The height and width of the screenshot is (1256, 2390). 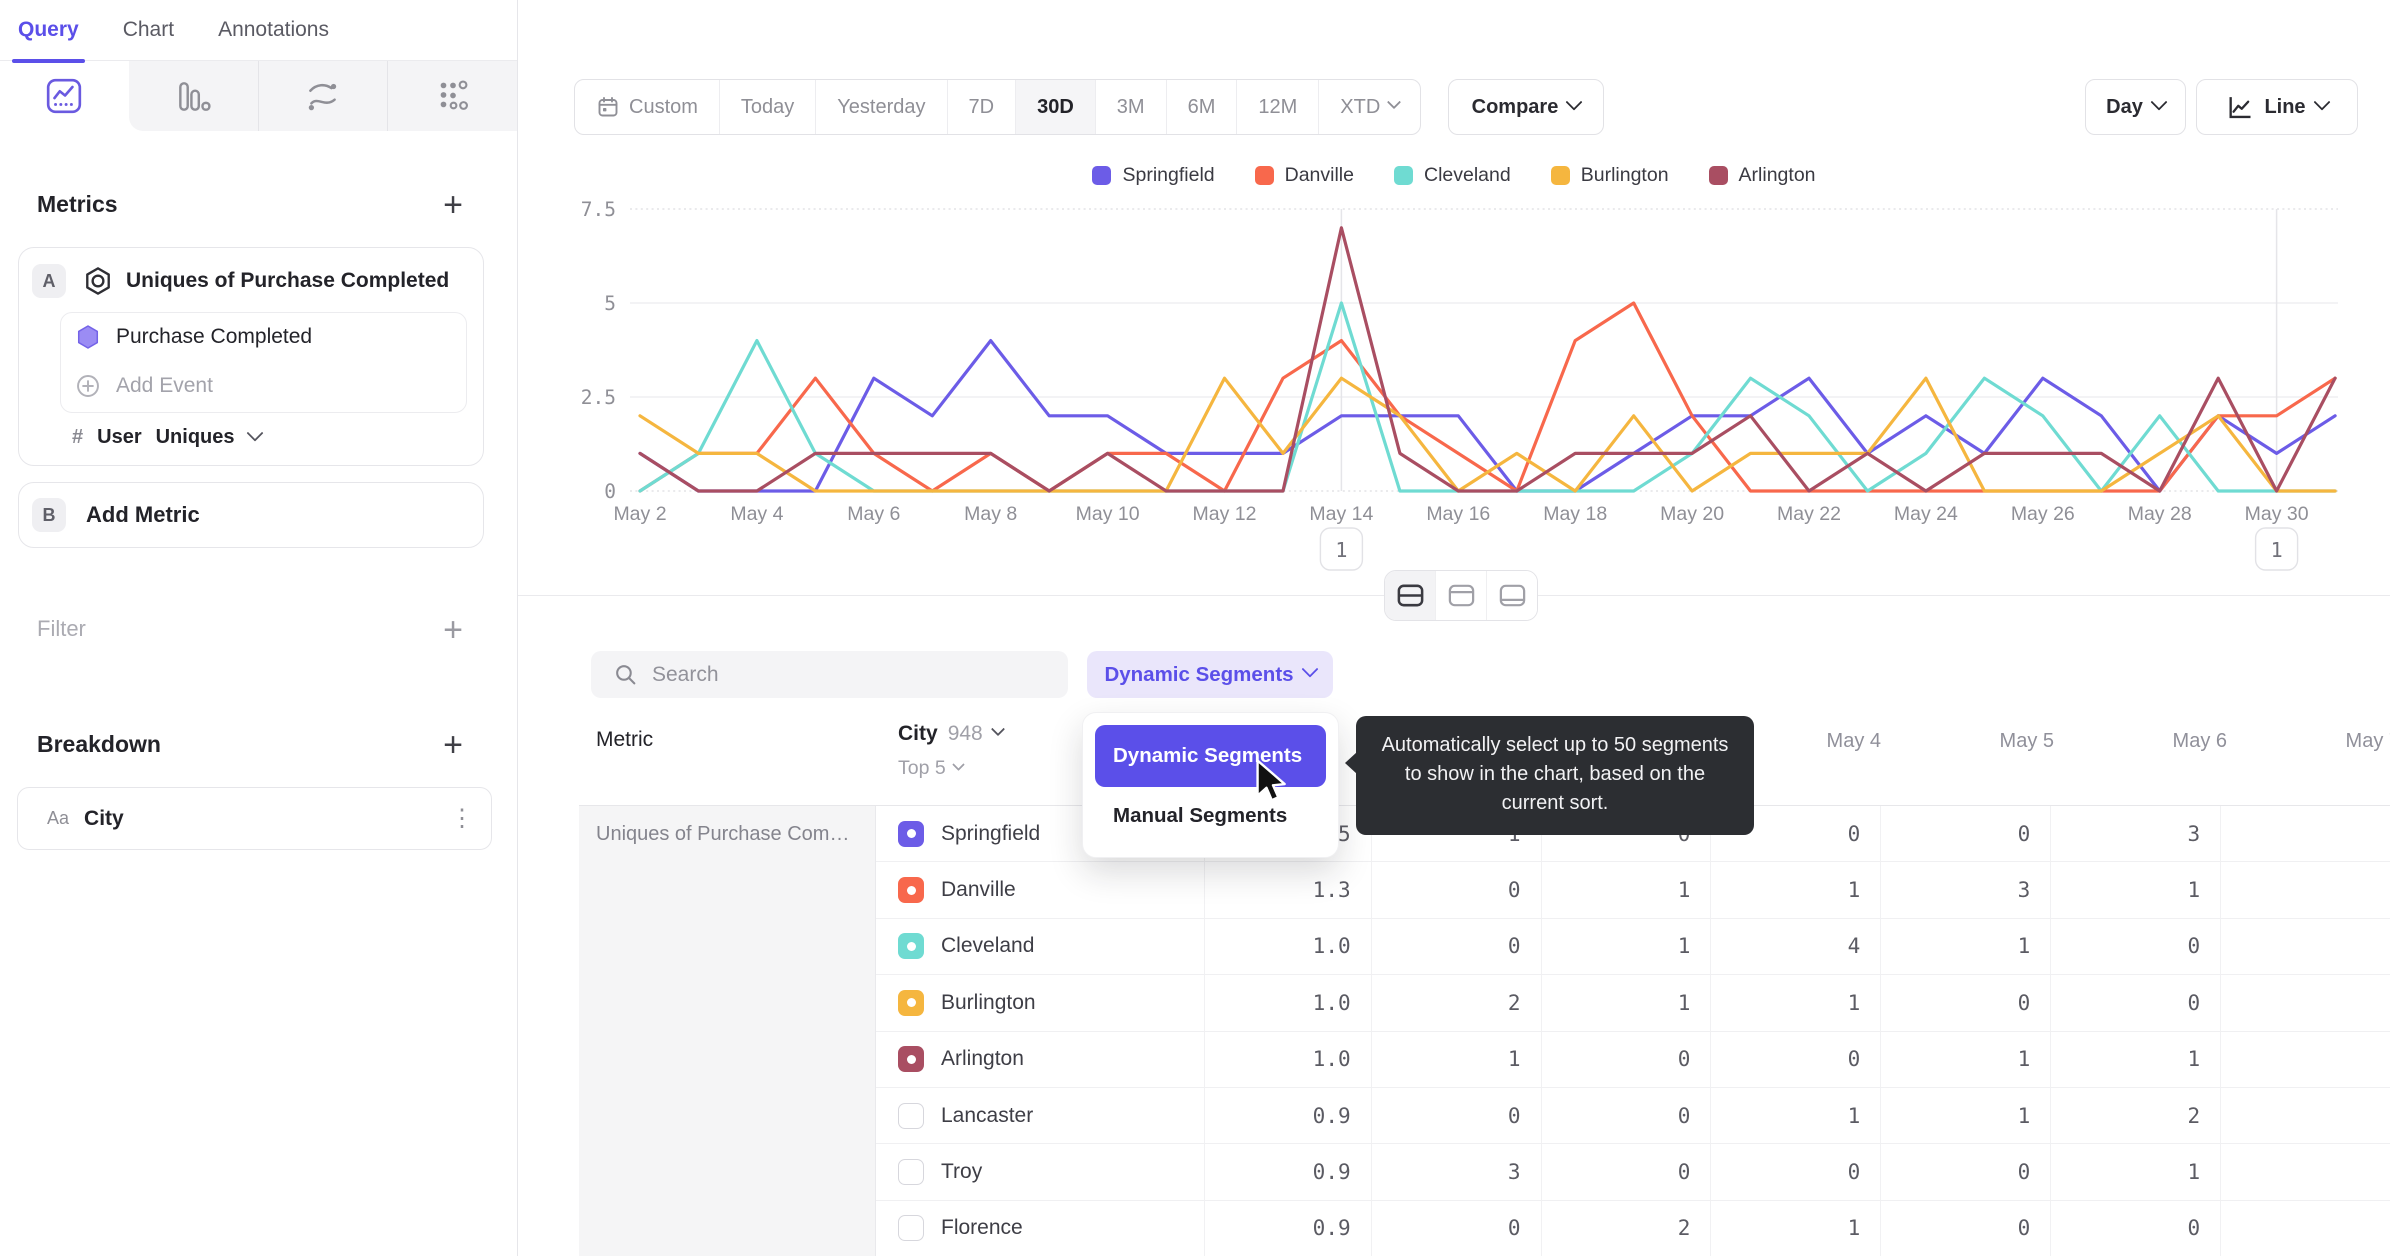 I want to click on legend-label: Burlington, so click(x=1624, y=175).